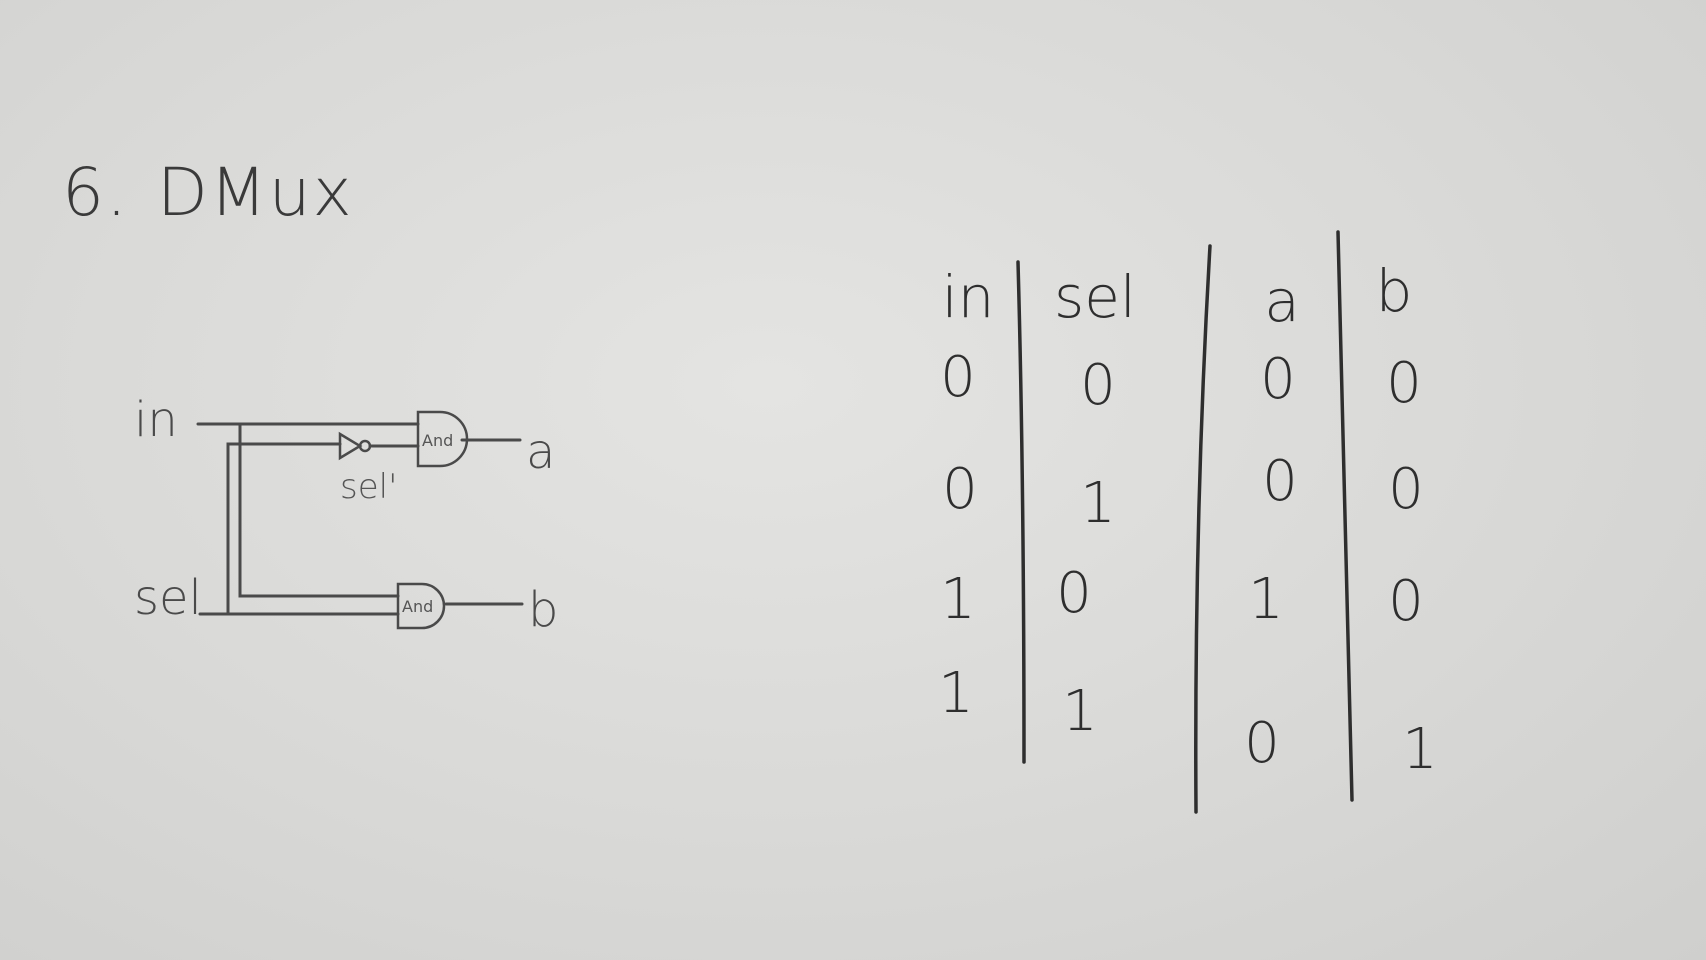 The height and width of the screenshot is (960, 1706). Describe the element at coordinates (1406, 602) in the screenshot. I see `row3-b: 0` at that location.